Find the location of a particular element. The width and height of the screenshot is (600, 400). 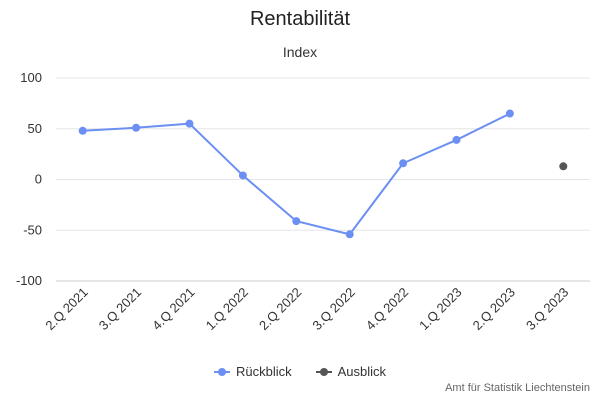

x-tick-label: 3.Q 2023 is located at coordinates (547, 309).